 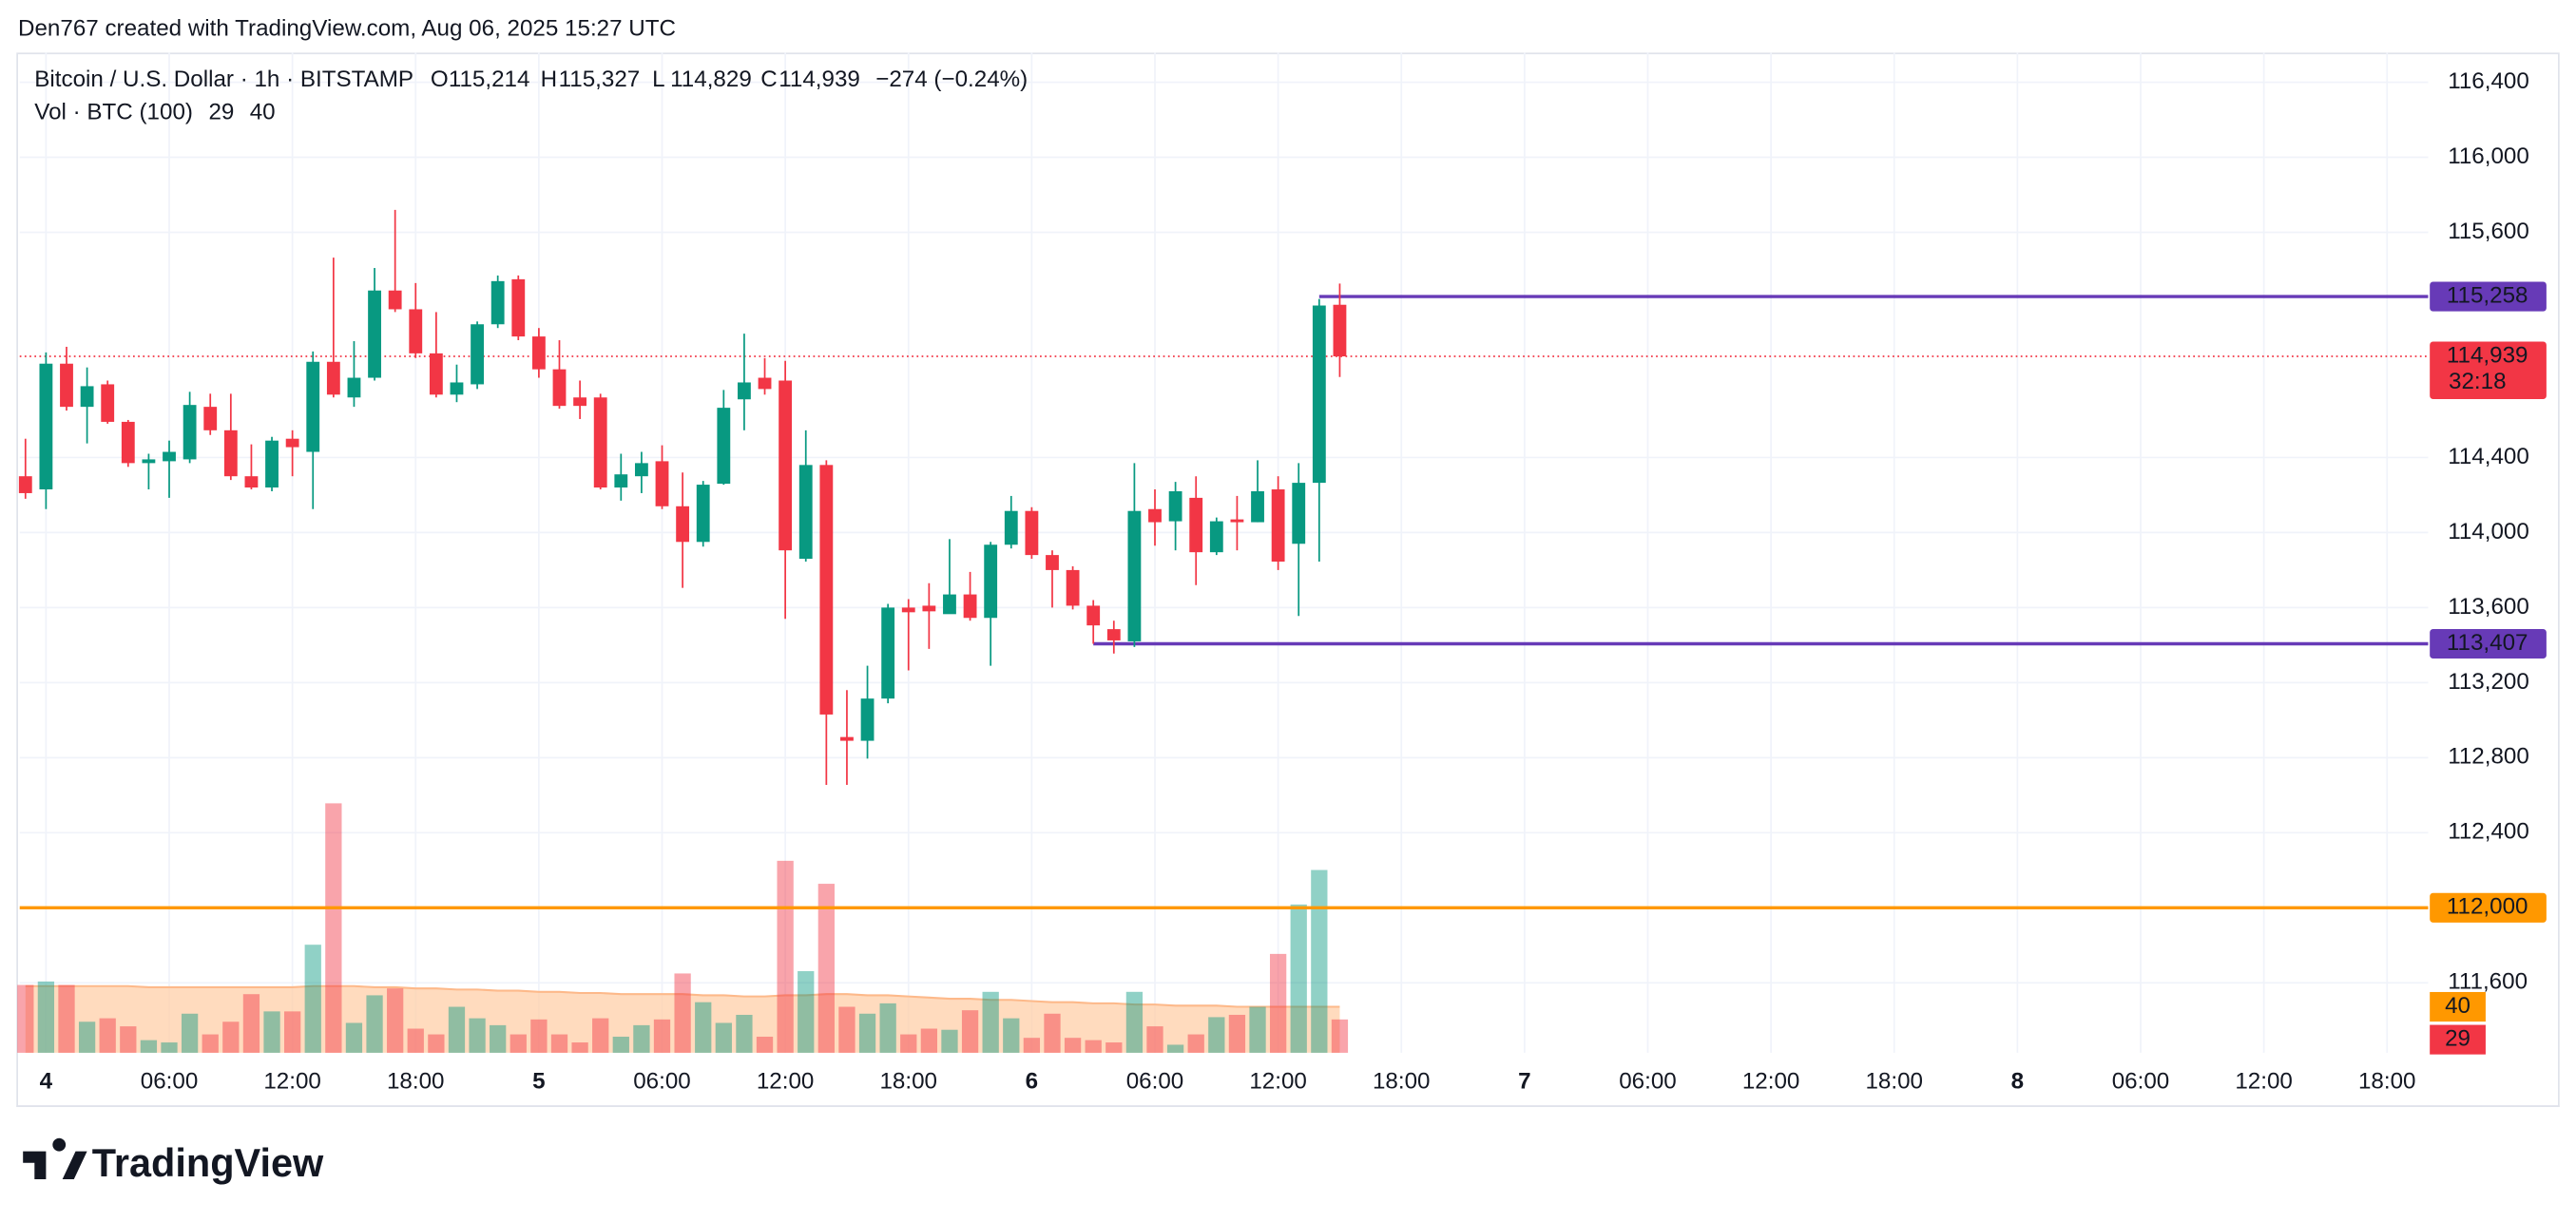 I want to click on legend-key: O, so click(x=440, y=80).